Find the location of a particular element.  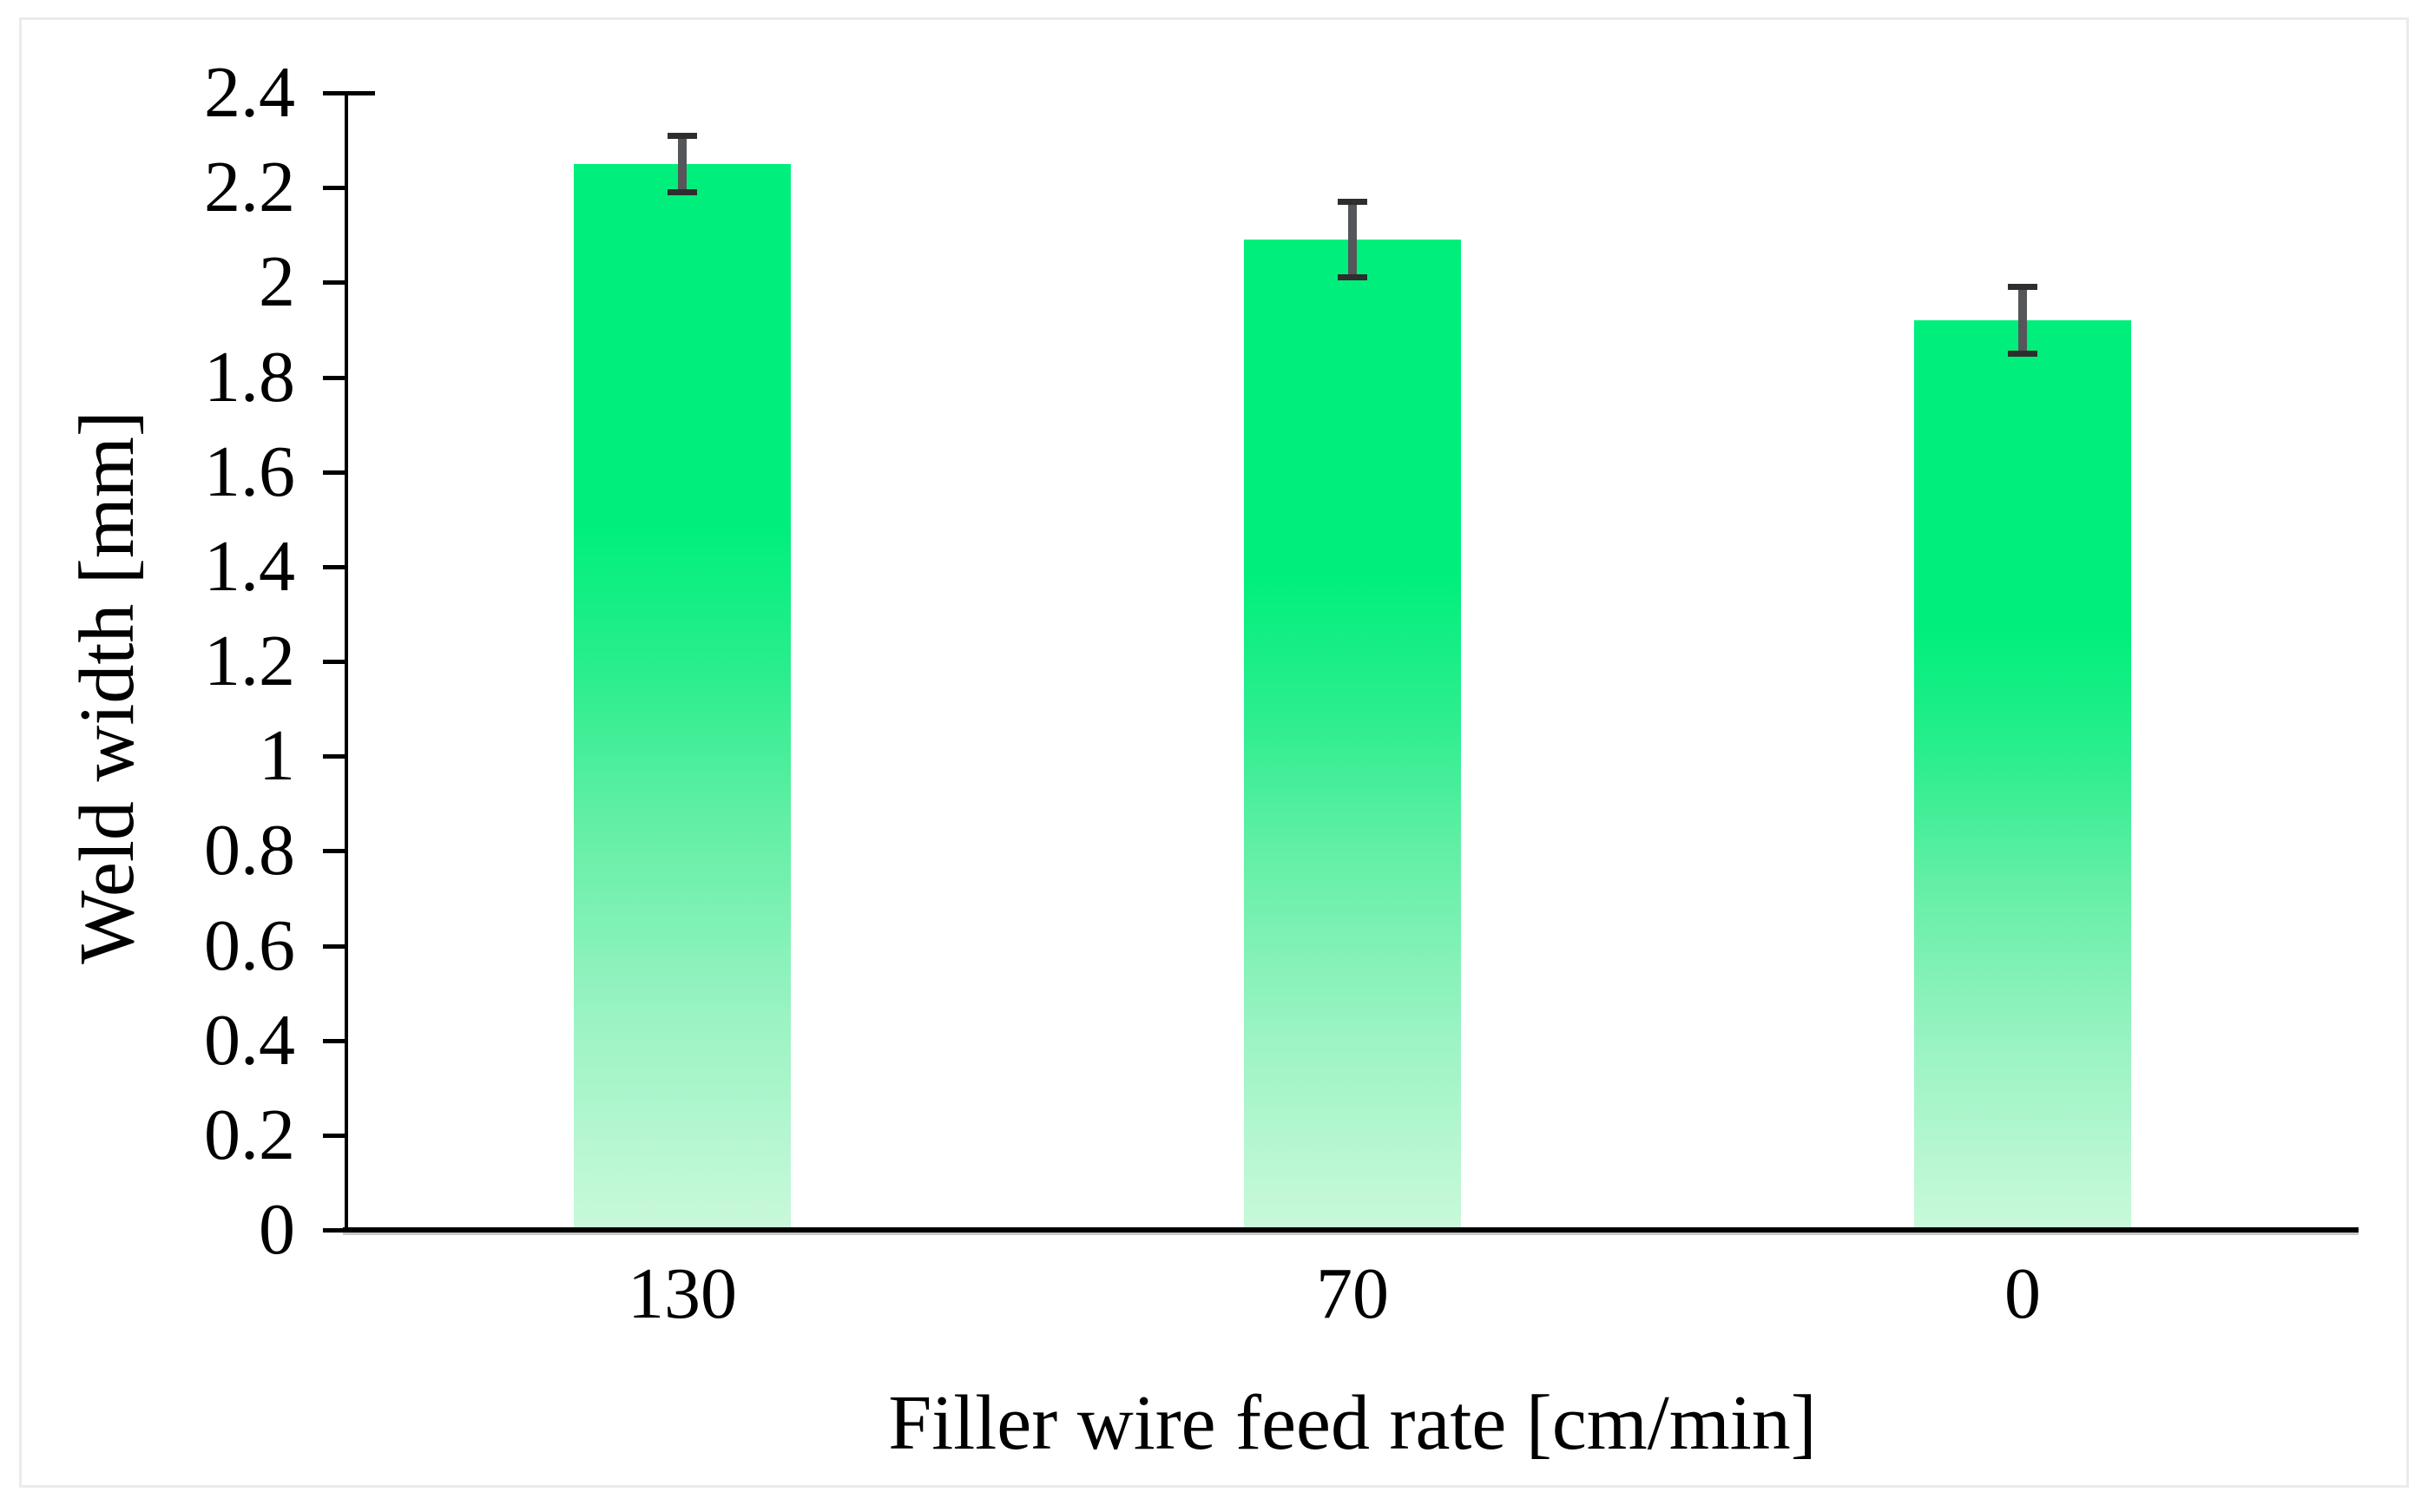

y-axis-line is located at coordinates (347, 662).